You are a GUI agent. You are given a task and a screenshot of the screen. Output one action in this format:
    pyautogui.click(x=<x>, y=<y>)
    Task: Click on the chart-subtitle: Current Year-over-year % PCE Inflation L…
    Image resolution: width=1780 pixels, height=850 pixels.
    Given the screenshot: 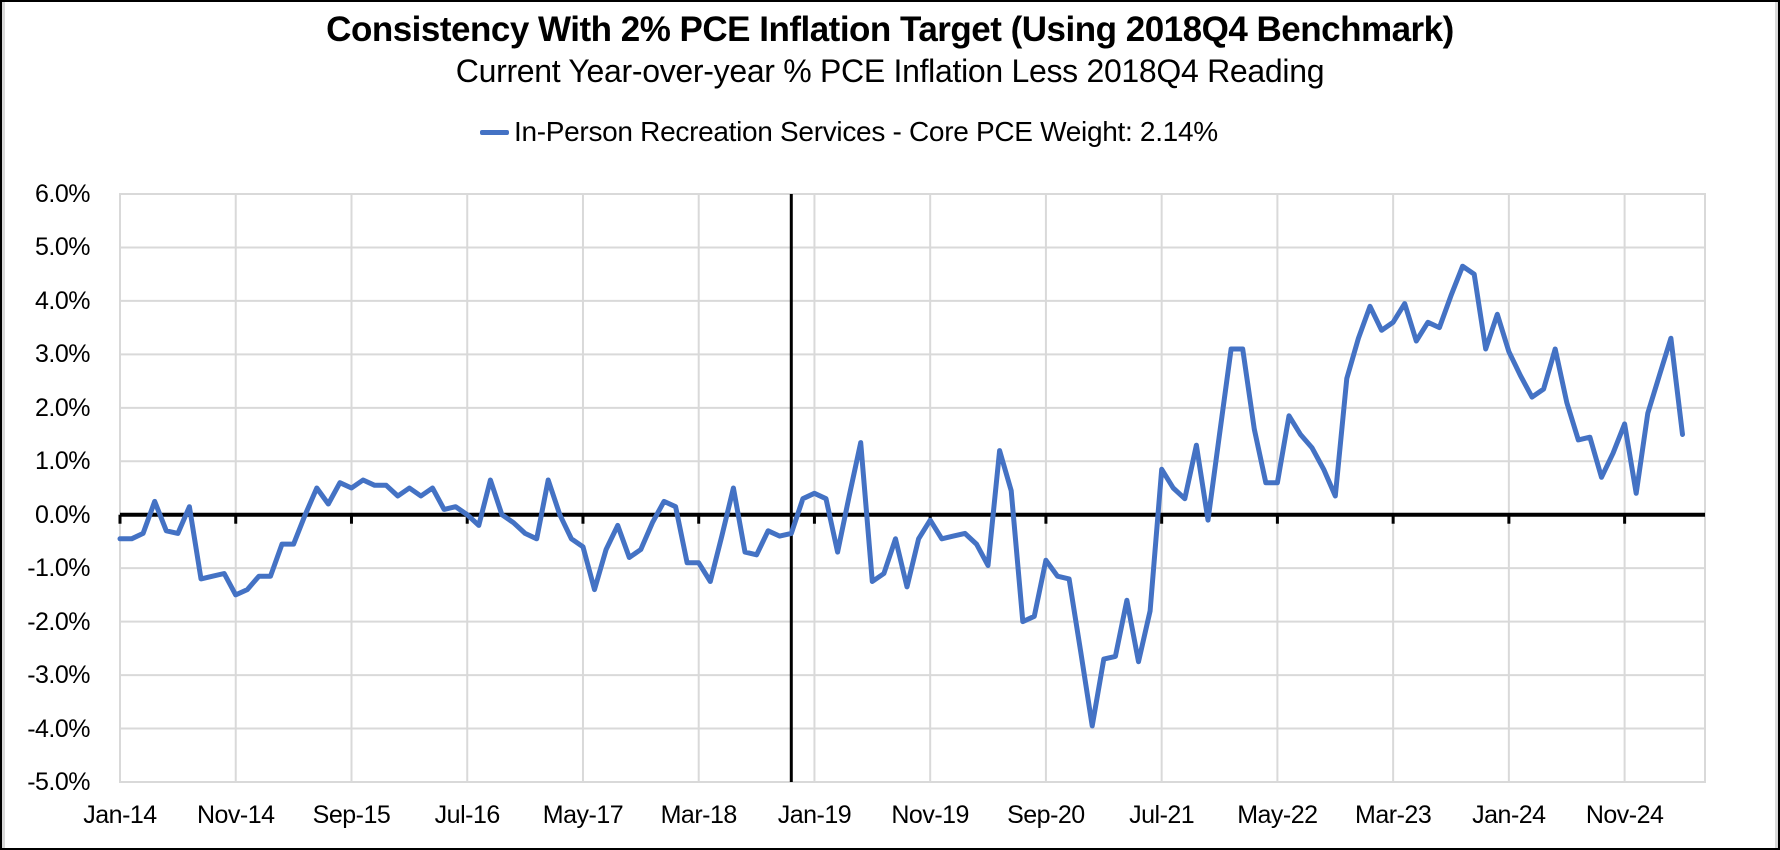 What is the action you would take?
    pyautogui.click(x=890, y=71)
    